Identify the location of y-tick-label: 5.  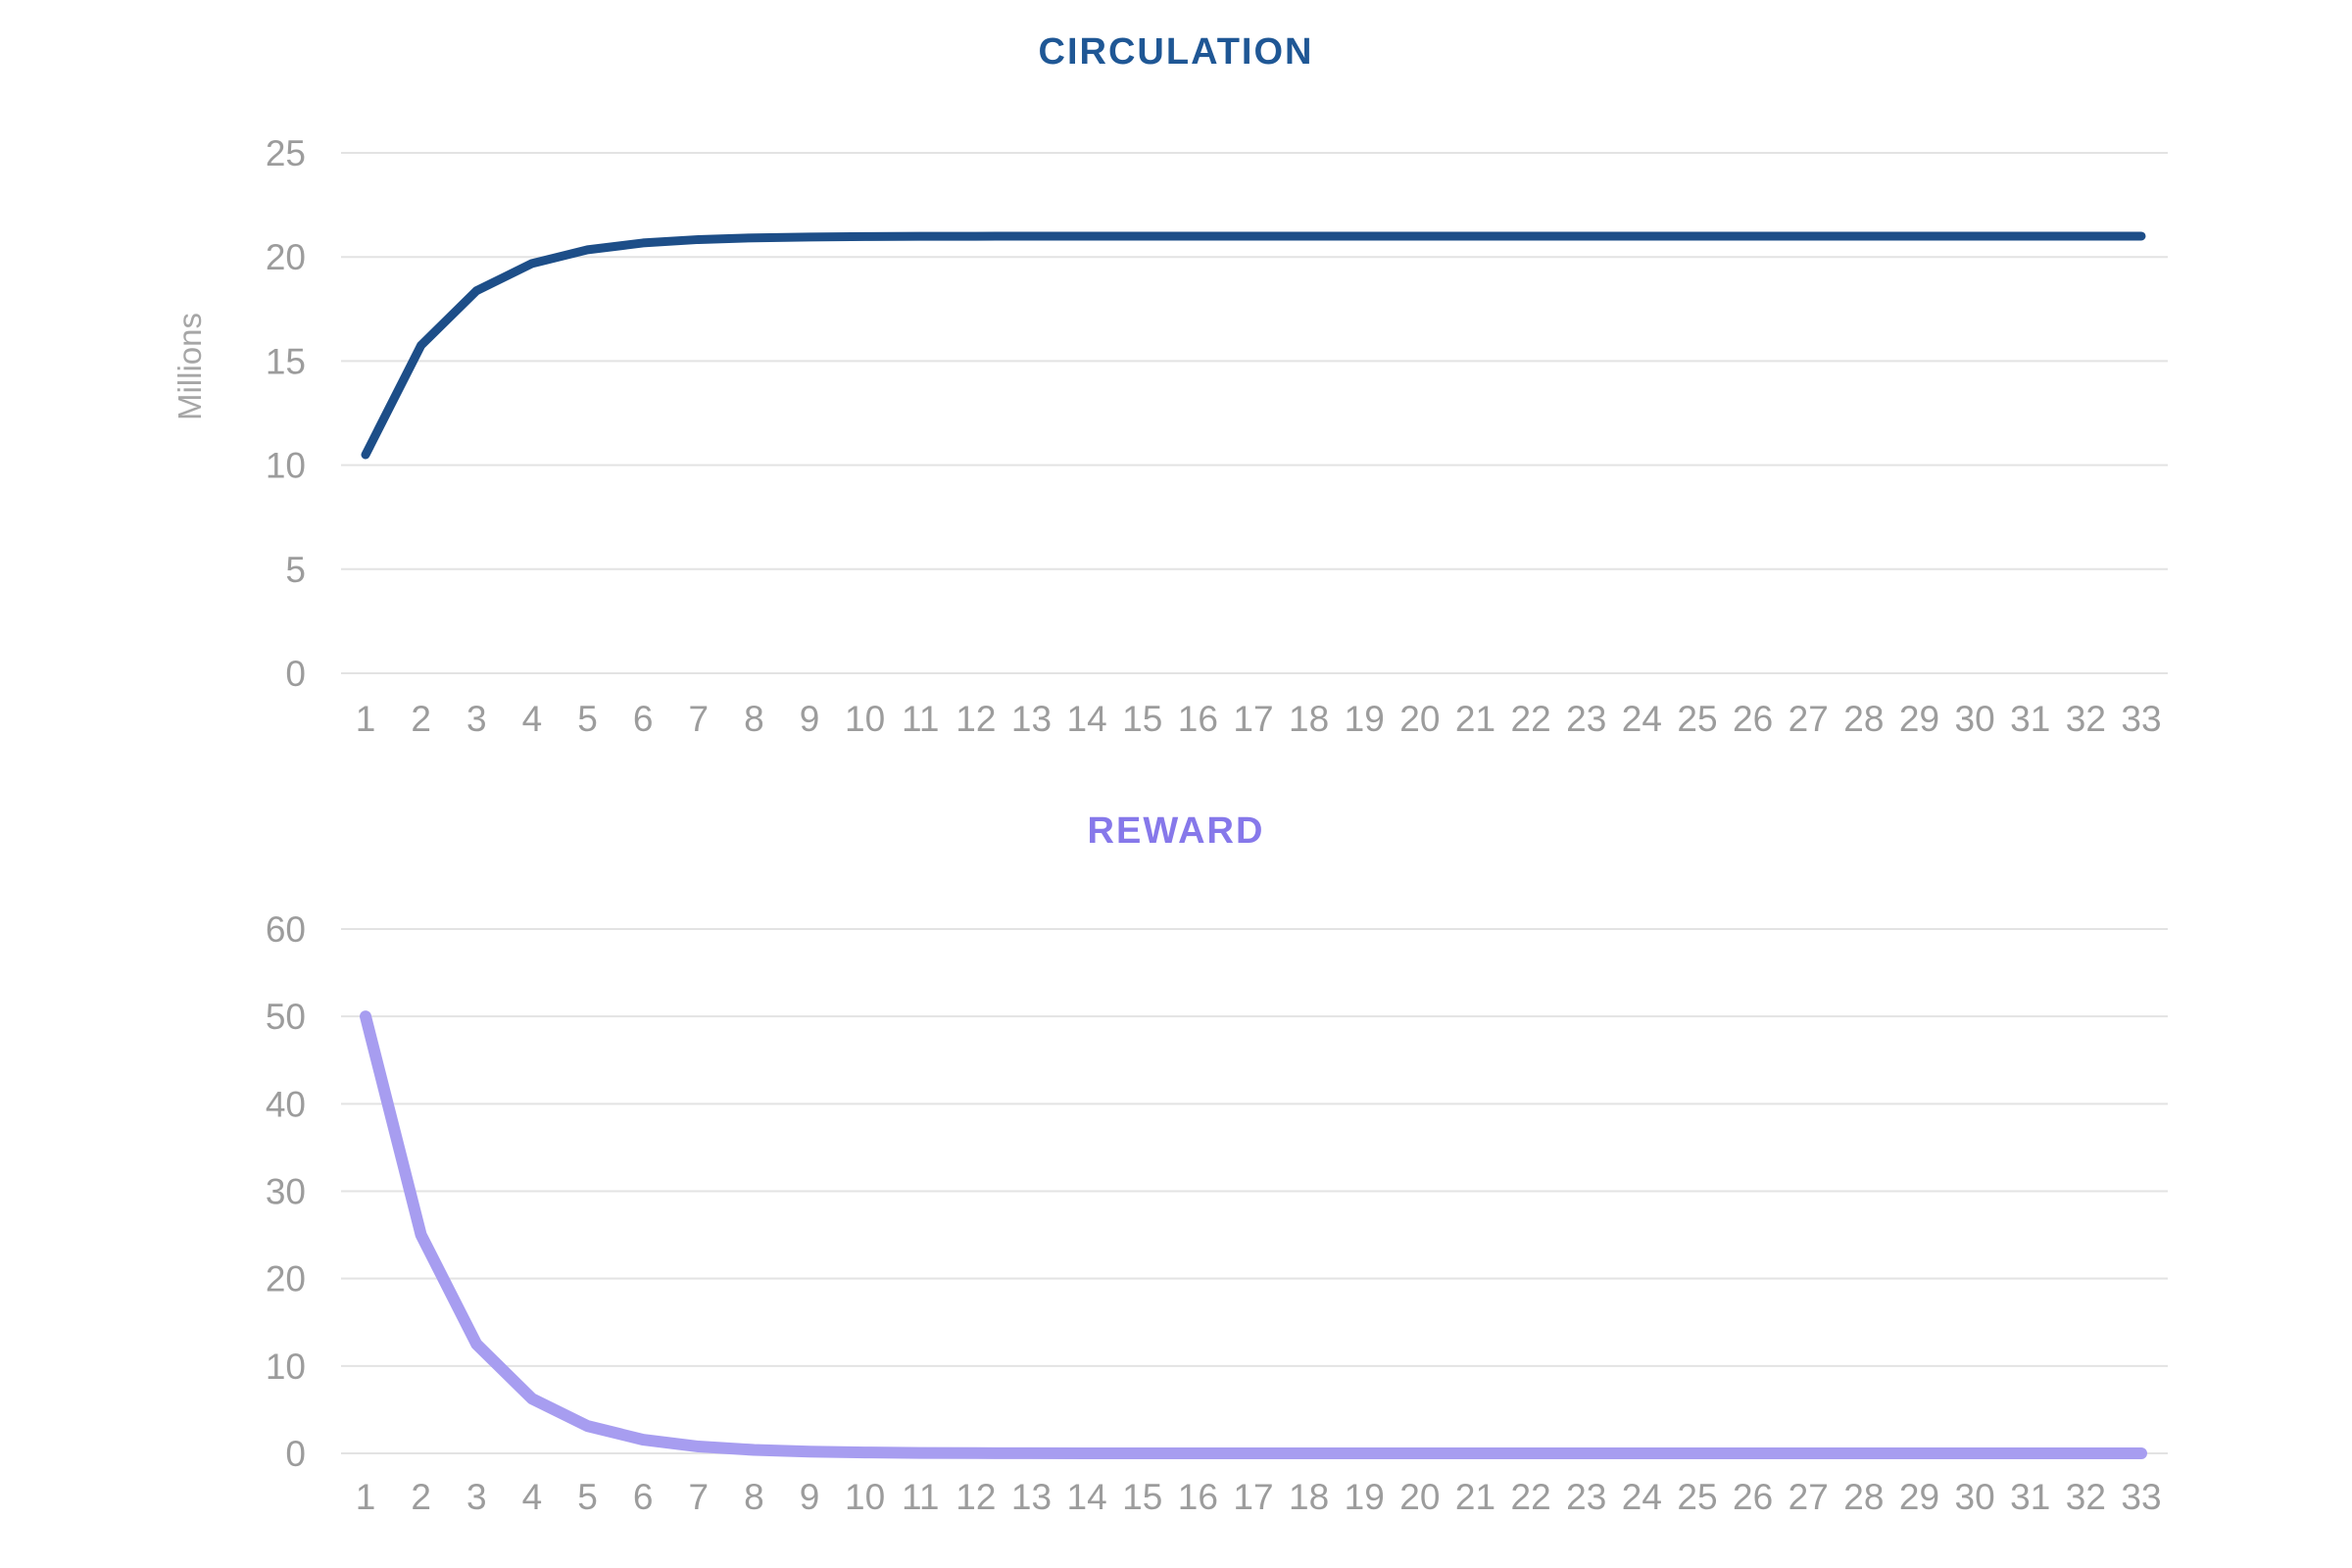
(295, 570).